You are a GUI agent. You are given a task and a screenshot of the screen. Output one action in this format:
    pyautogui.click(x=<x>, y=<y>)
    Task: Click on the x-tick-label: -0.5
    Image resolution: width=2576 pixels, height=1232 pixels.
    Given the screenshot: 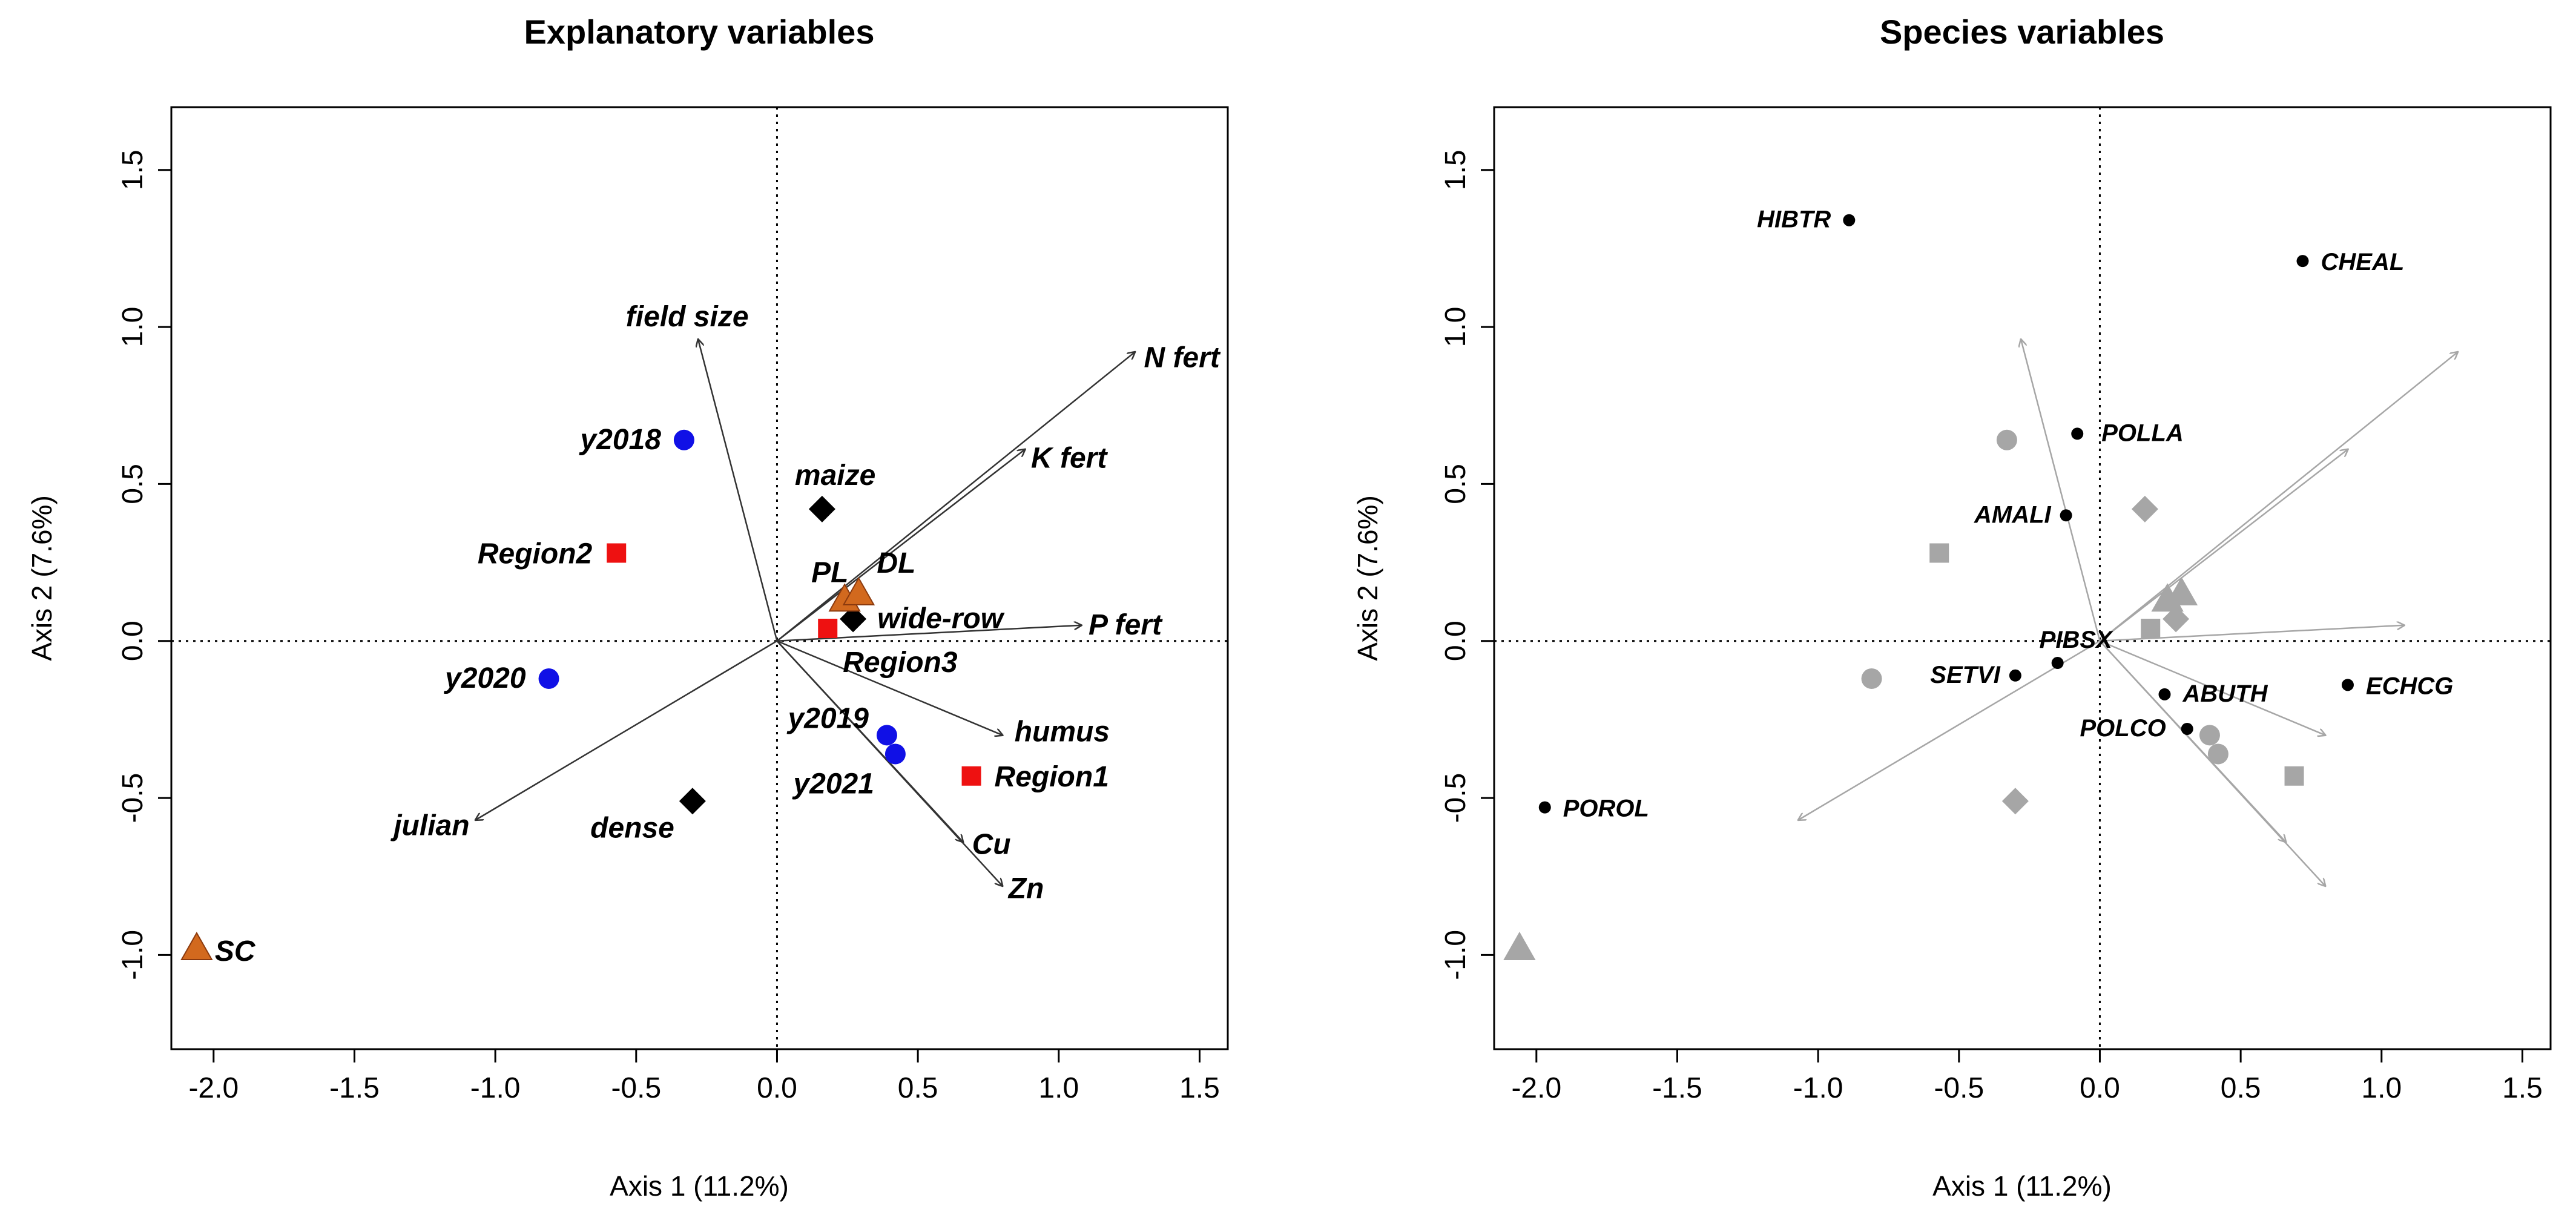 What is the action you would take?
    pyautogui.click(x=1959, y=1088)
    